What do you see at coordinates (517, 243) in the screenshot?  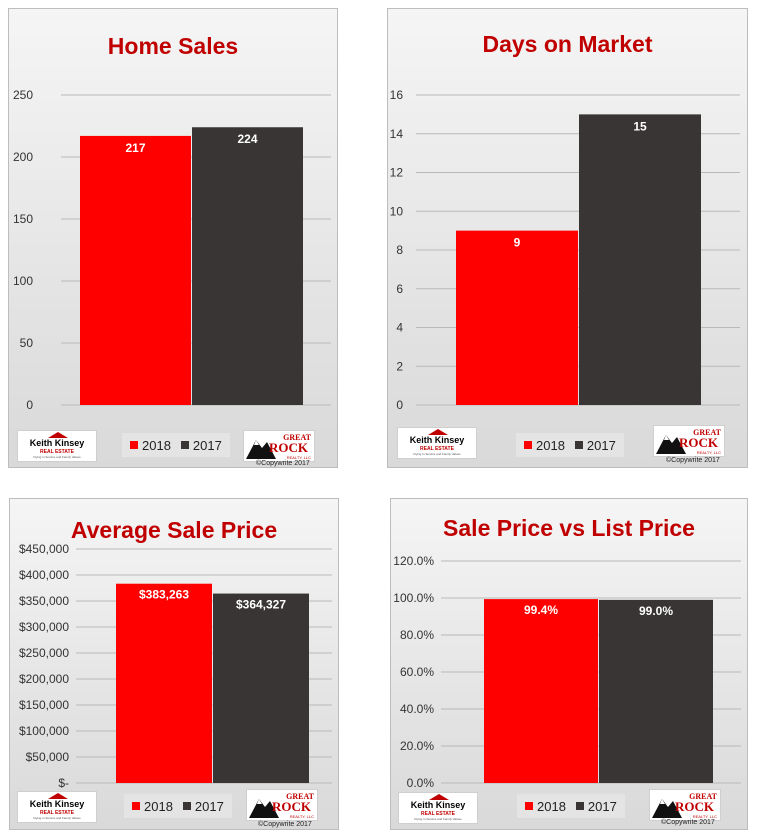 I see `data-label: 9` at bounding box center [517, 243].